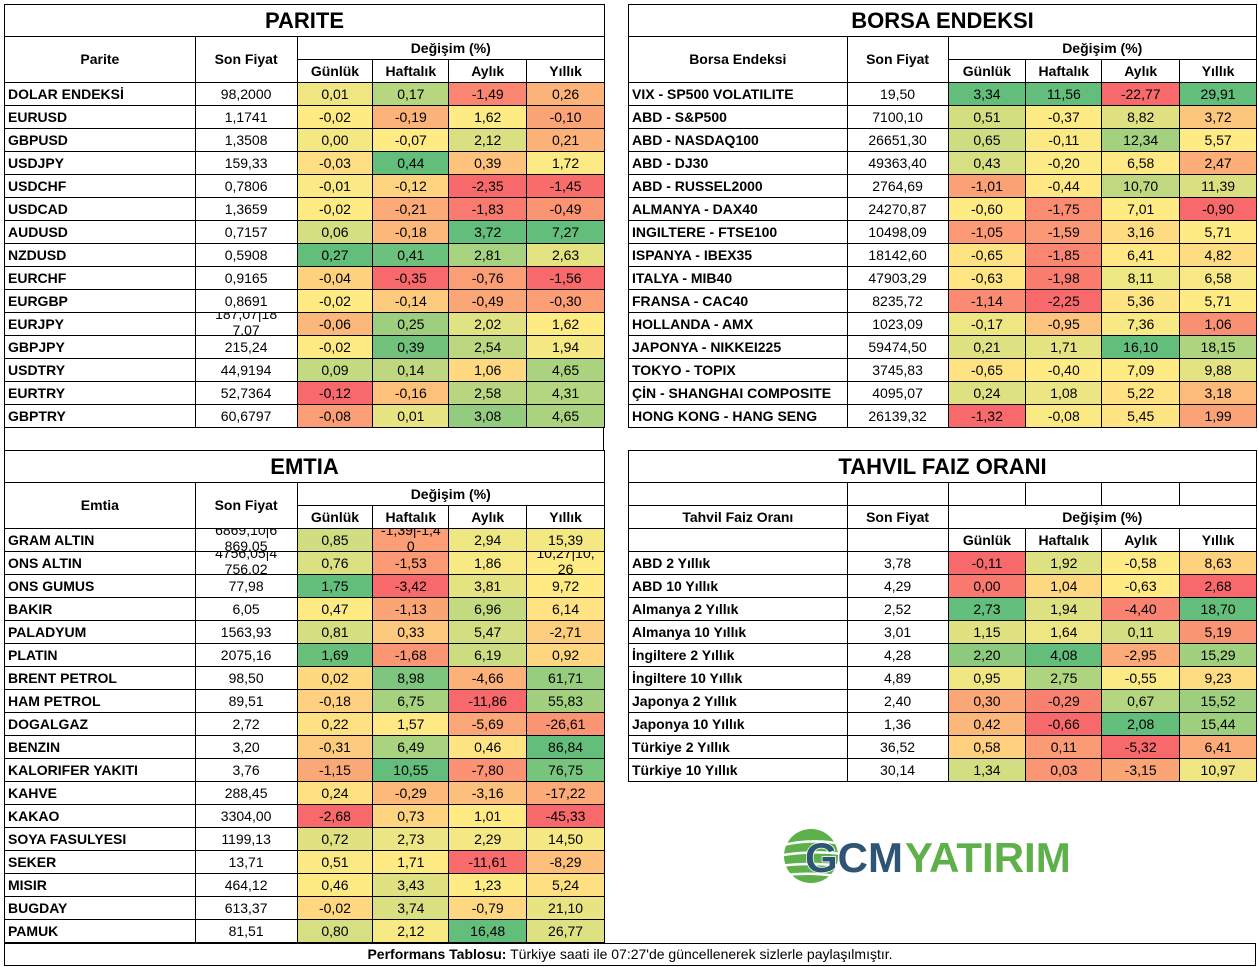 The image size is (1258, 967). I want to click on row-price: 0,7157, so click(246, 232).